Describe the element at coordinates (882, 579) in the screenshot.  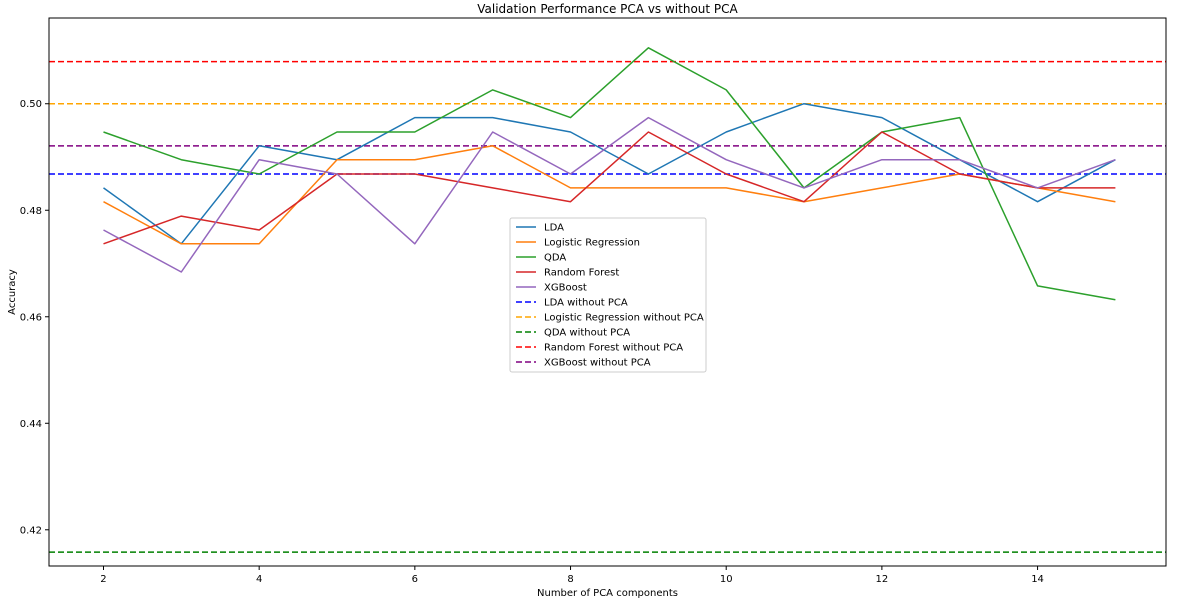
I see `x-tick-label: 12` at that location.